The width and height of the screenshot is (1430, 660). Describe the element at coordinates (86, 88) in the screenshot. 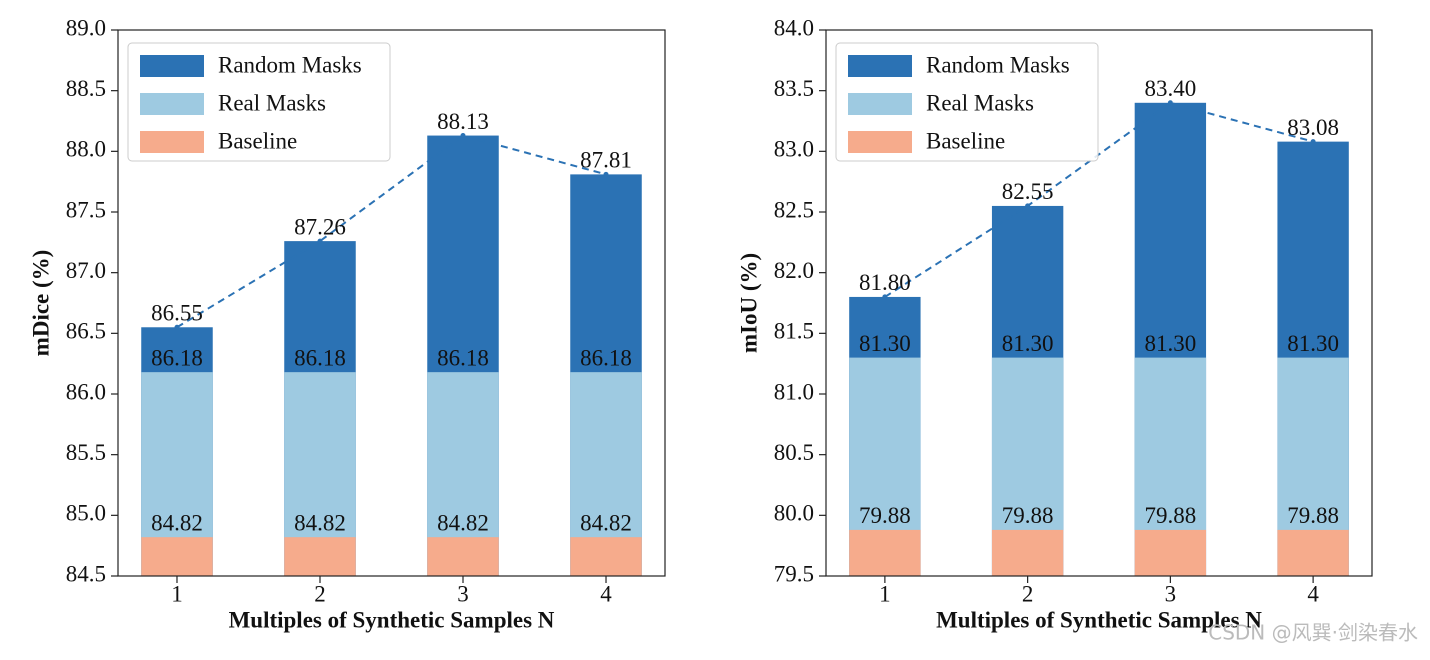

I see `y-tick-label: 88.5` at that location.